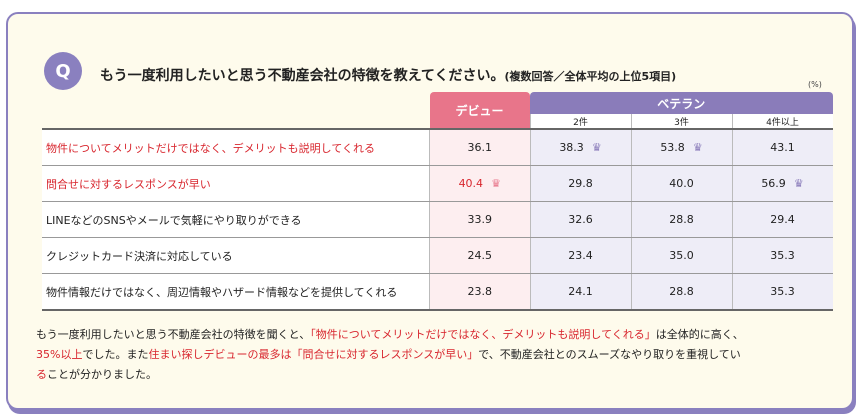 Image resolution: width=867 pixels, height=420 pixels. I want to click on s1: もう一度利用したいと思う不動産会社の特徴を聞くと、, so click(173, 334).